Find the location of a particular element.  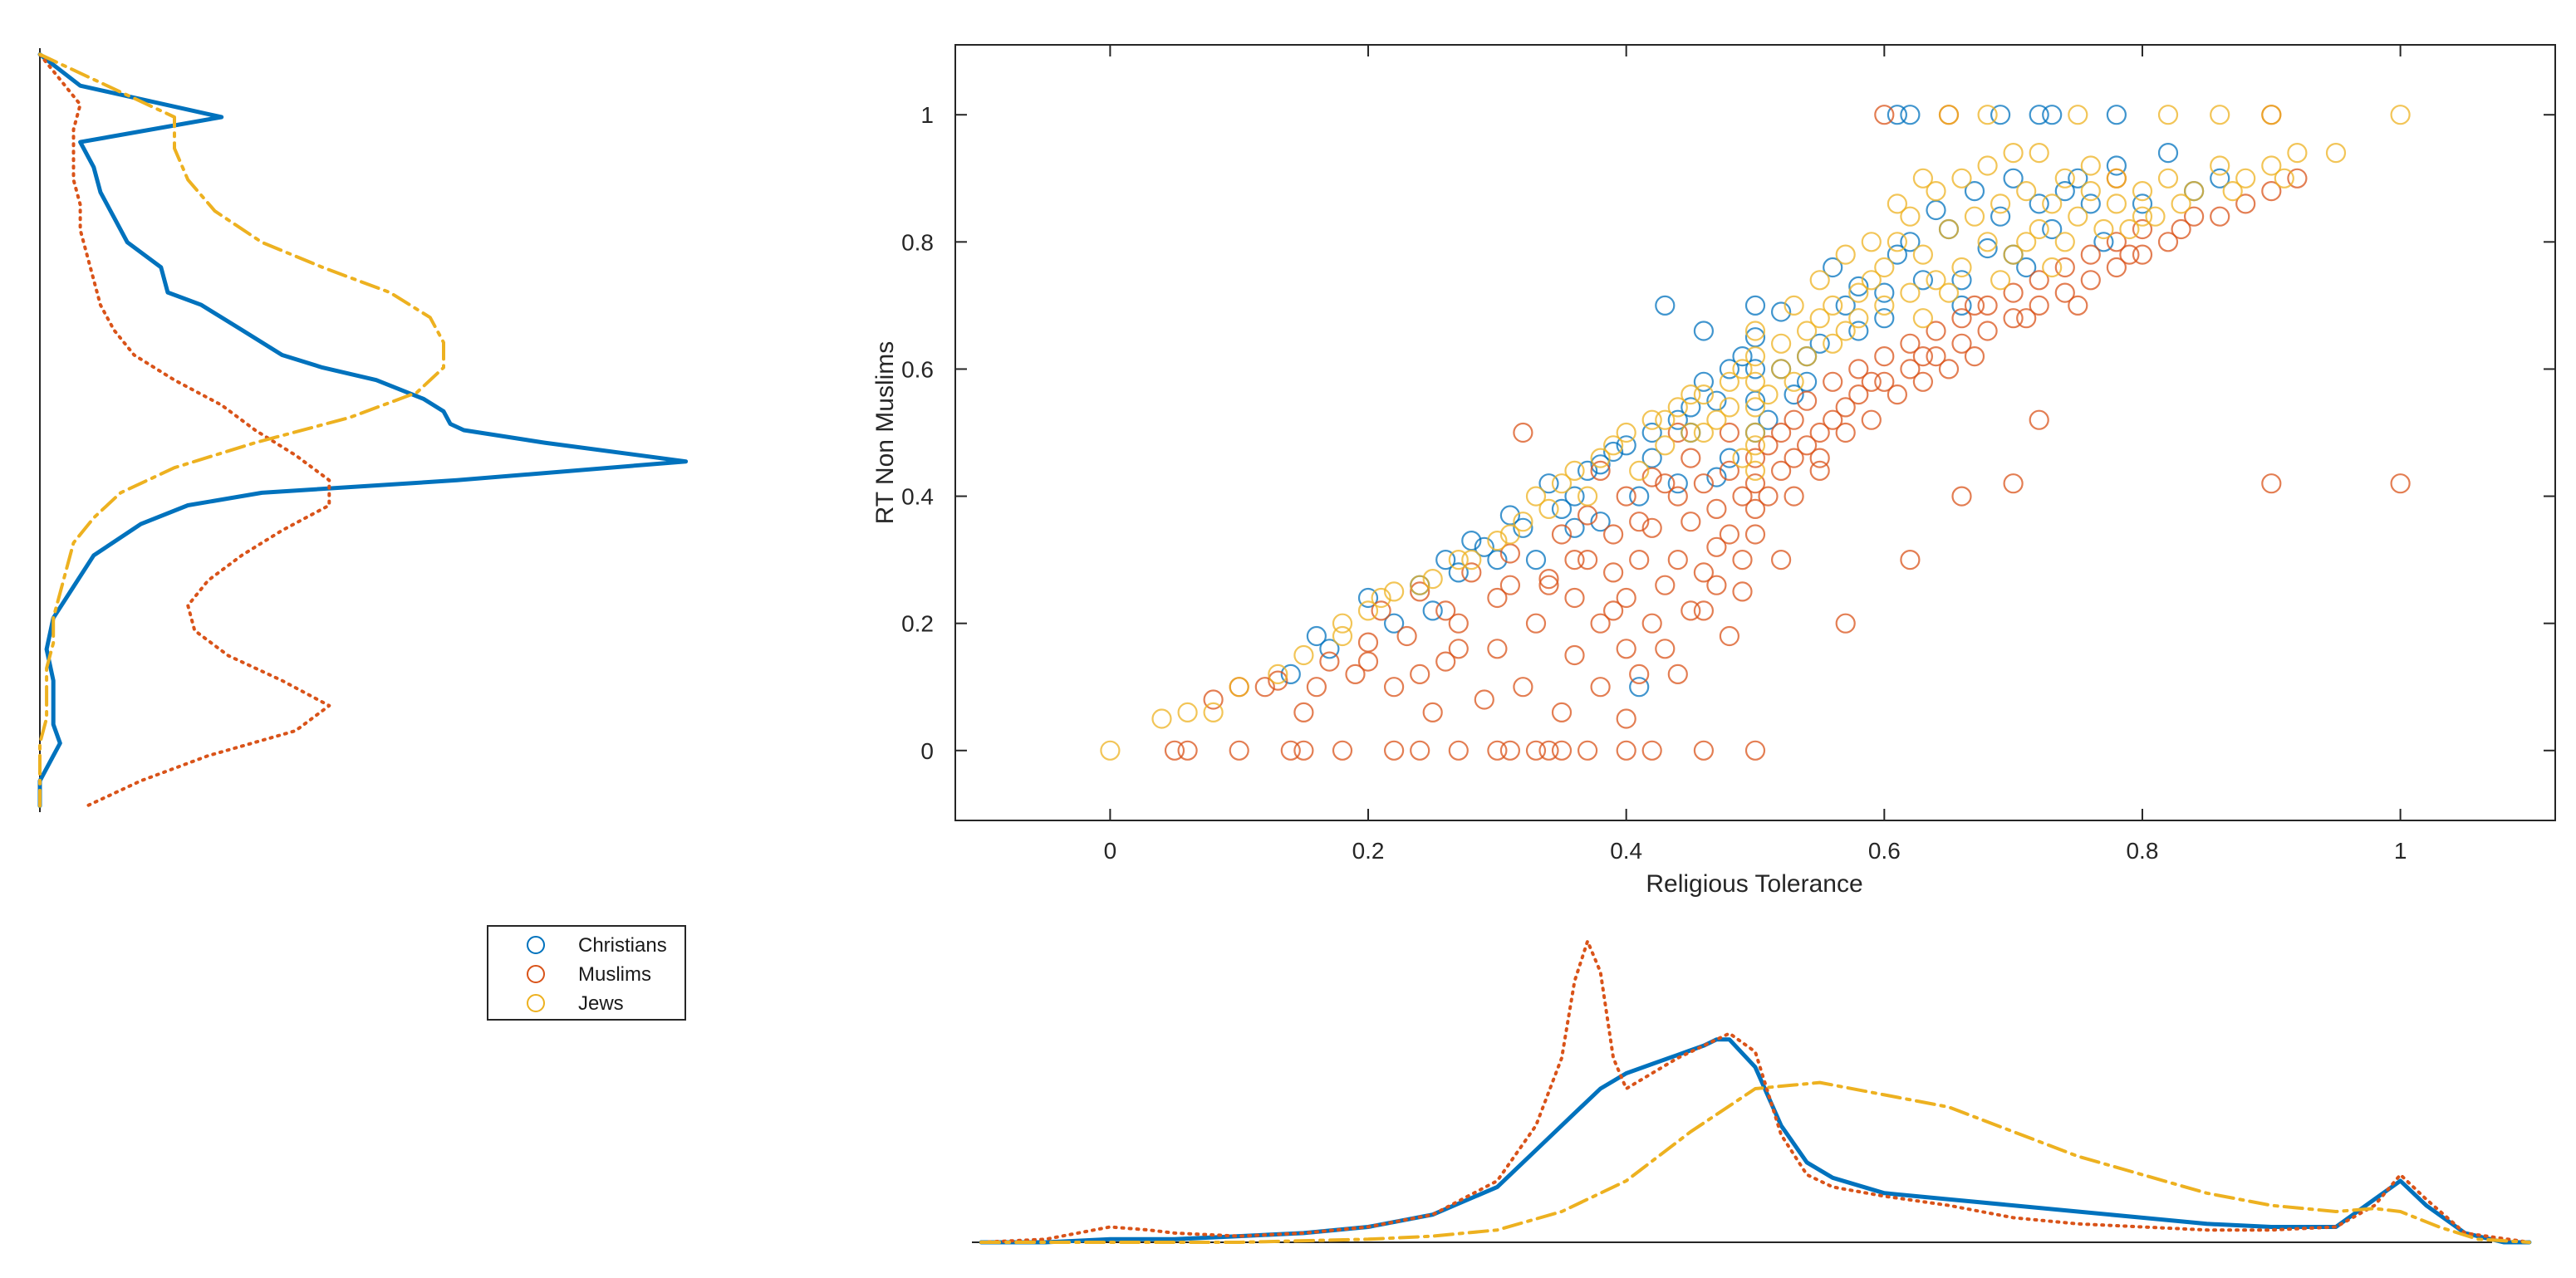

y-tick-label: 0.4 is located at coordinates (917, 497).